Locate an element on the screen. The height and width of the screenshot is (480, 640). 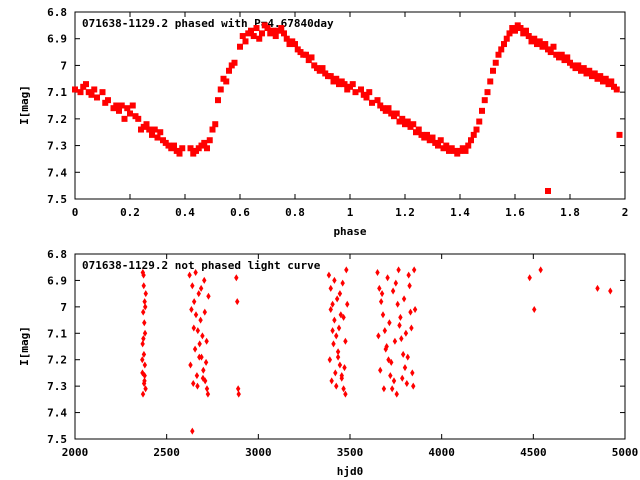
y-tick-label: 7.3 is located at coordinates (57, 146).